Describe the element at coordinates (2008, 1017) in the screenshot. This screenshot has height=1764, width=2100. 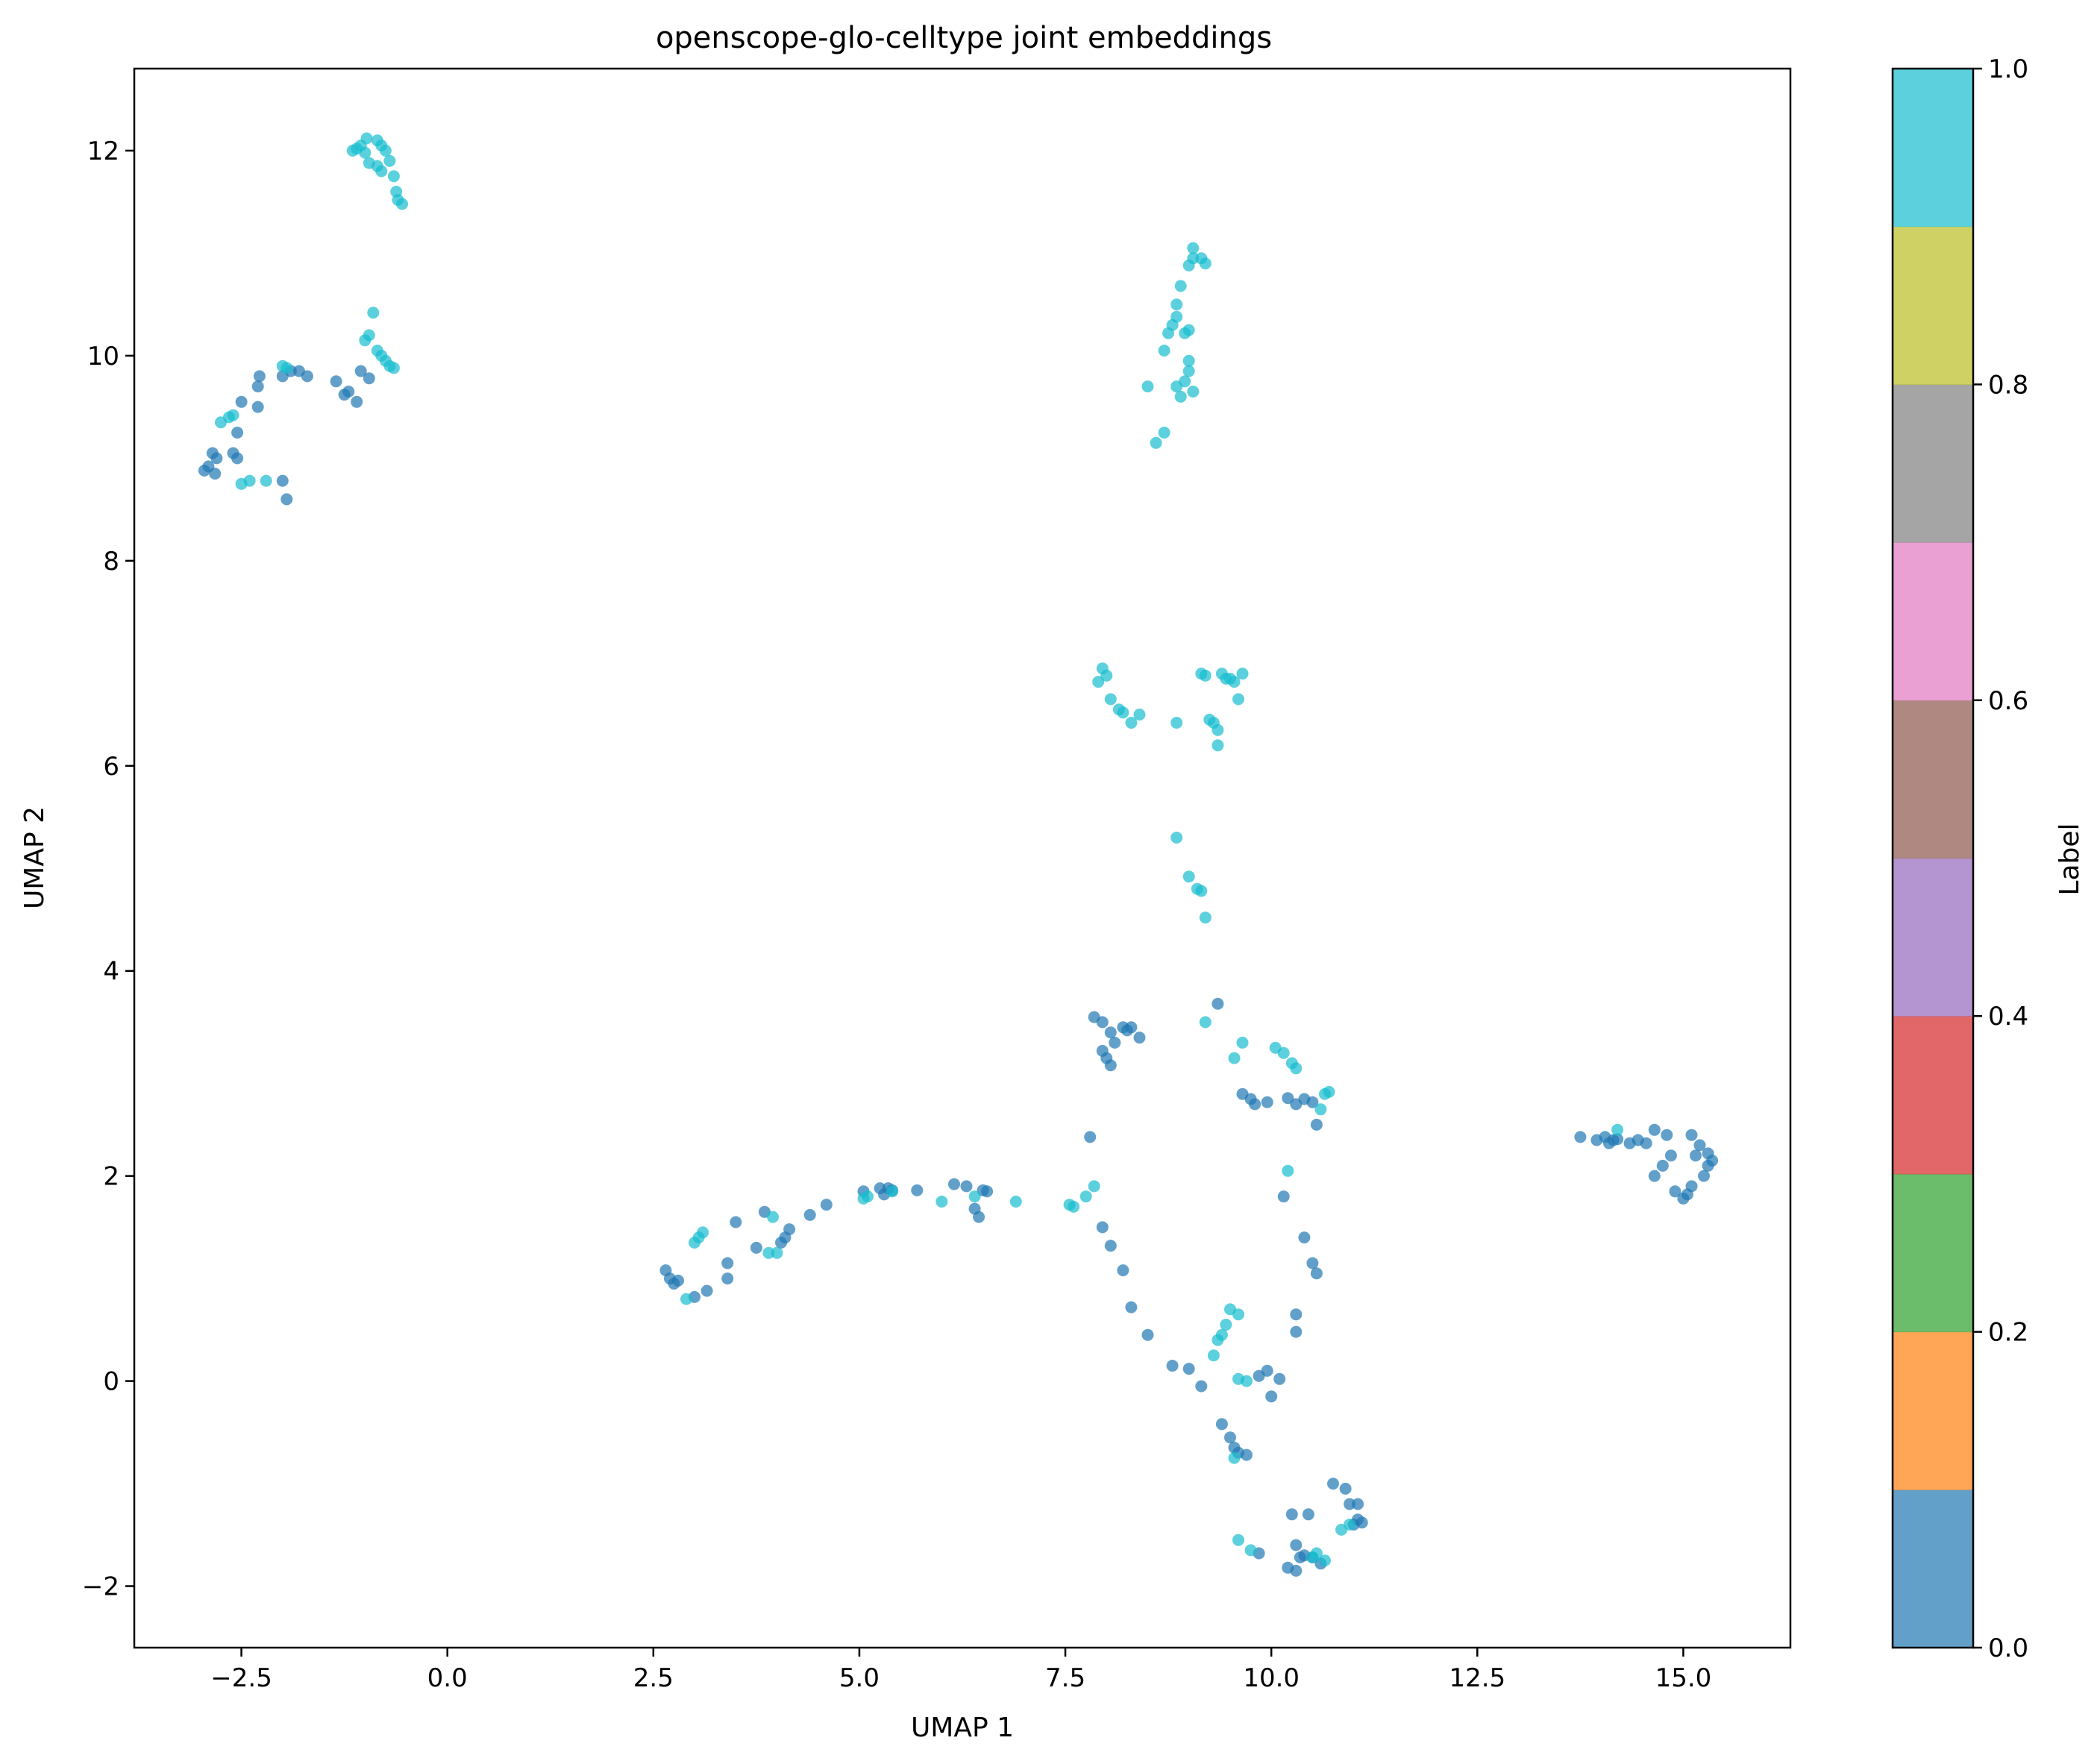
I see `colorbar-tick-label: 0.4` at that location.